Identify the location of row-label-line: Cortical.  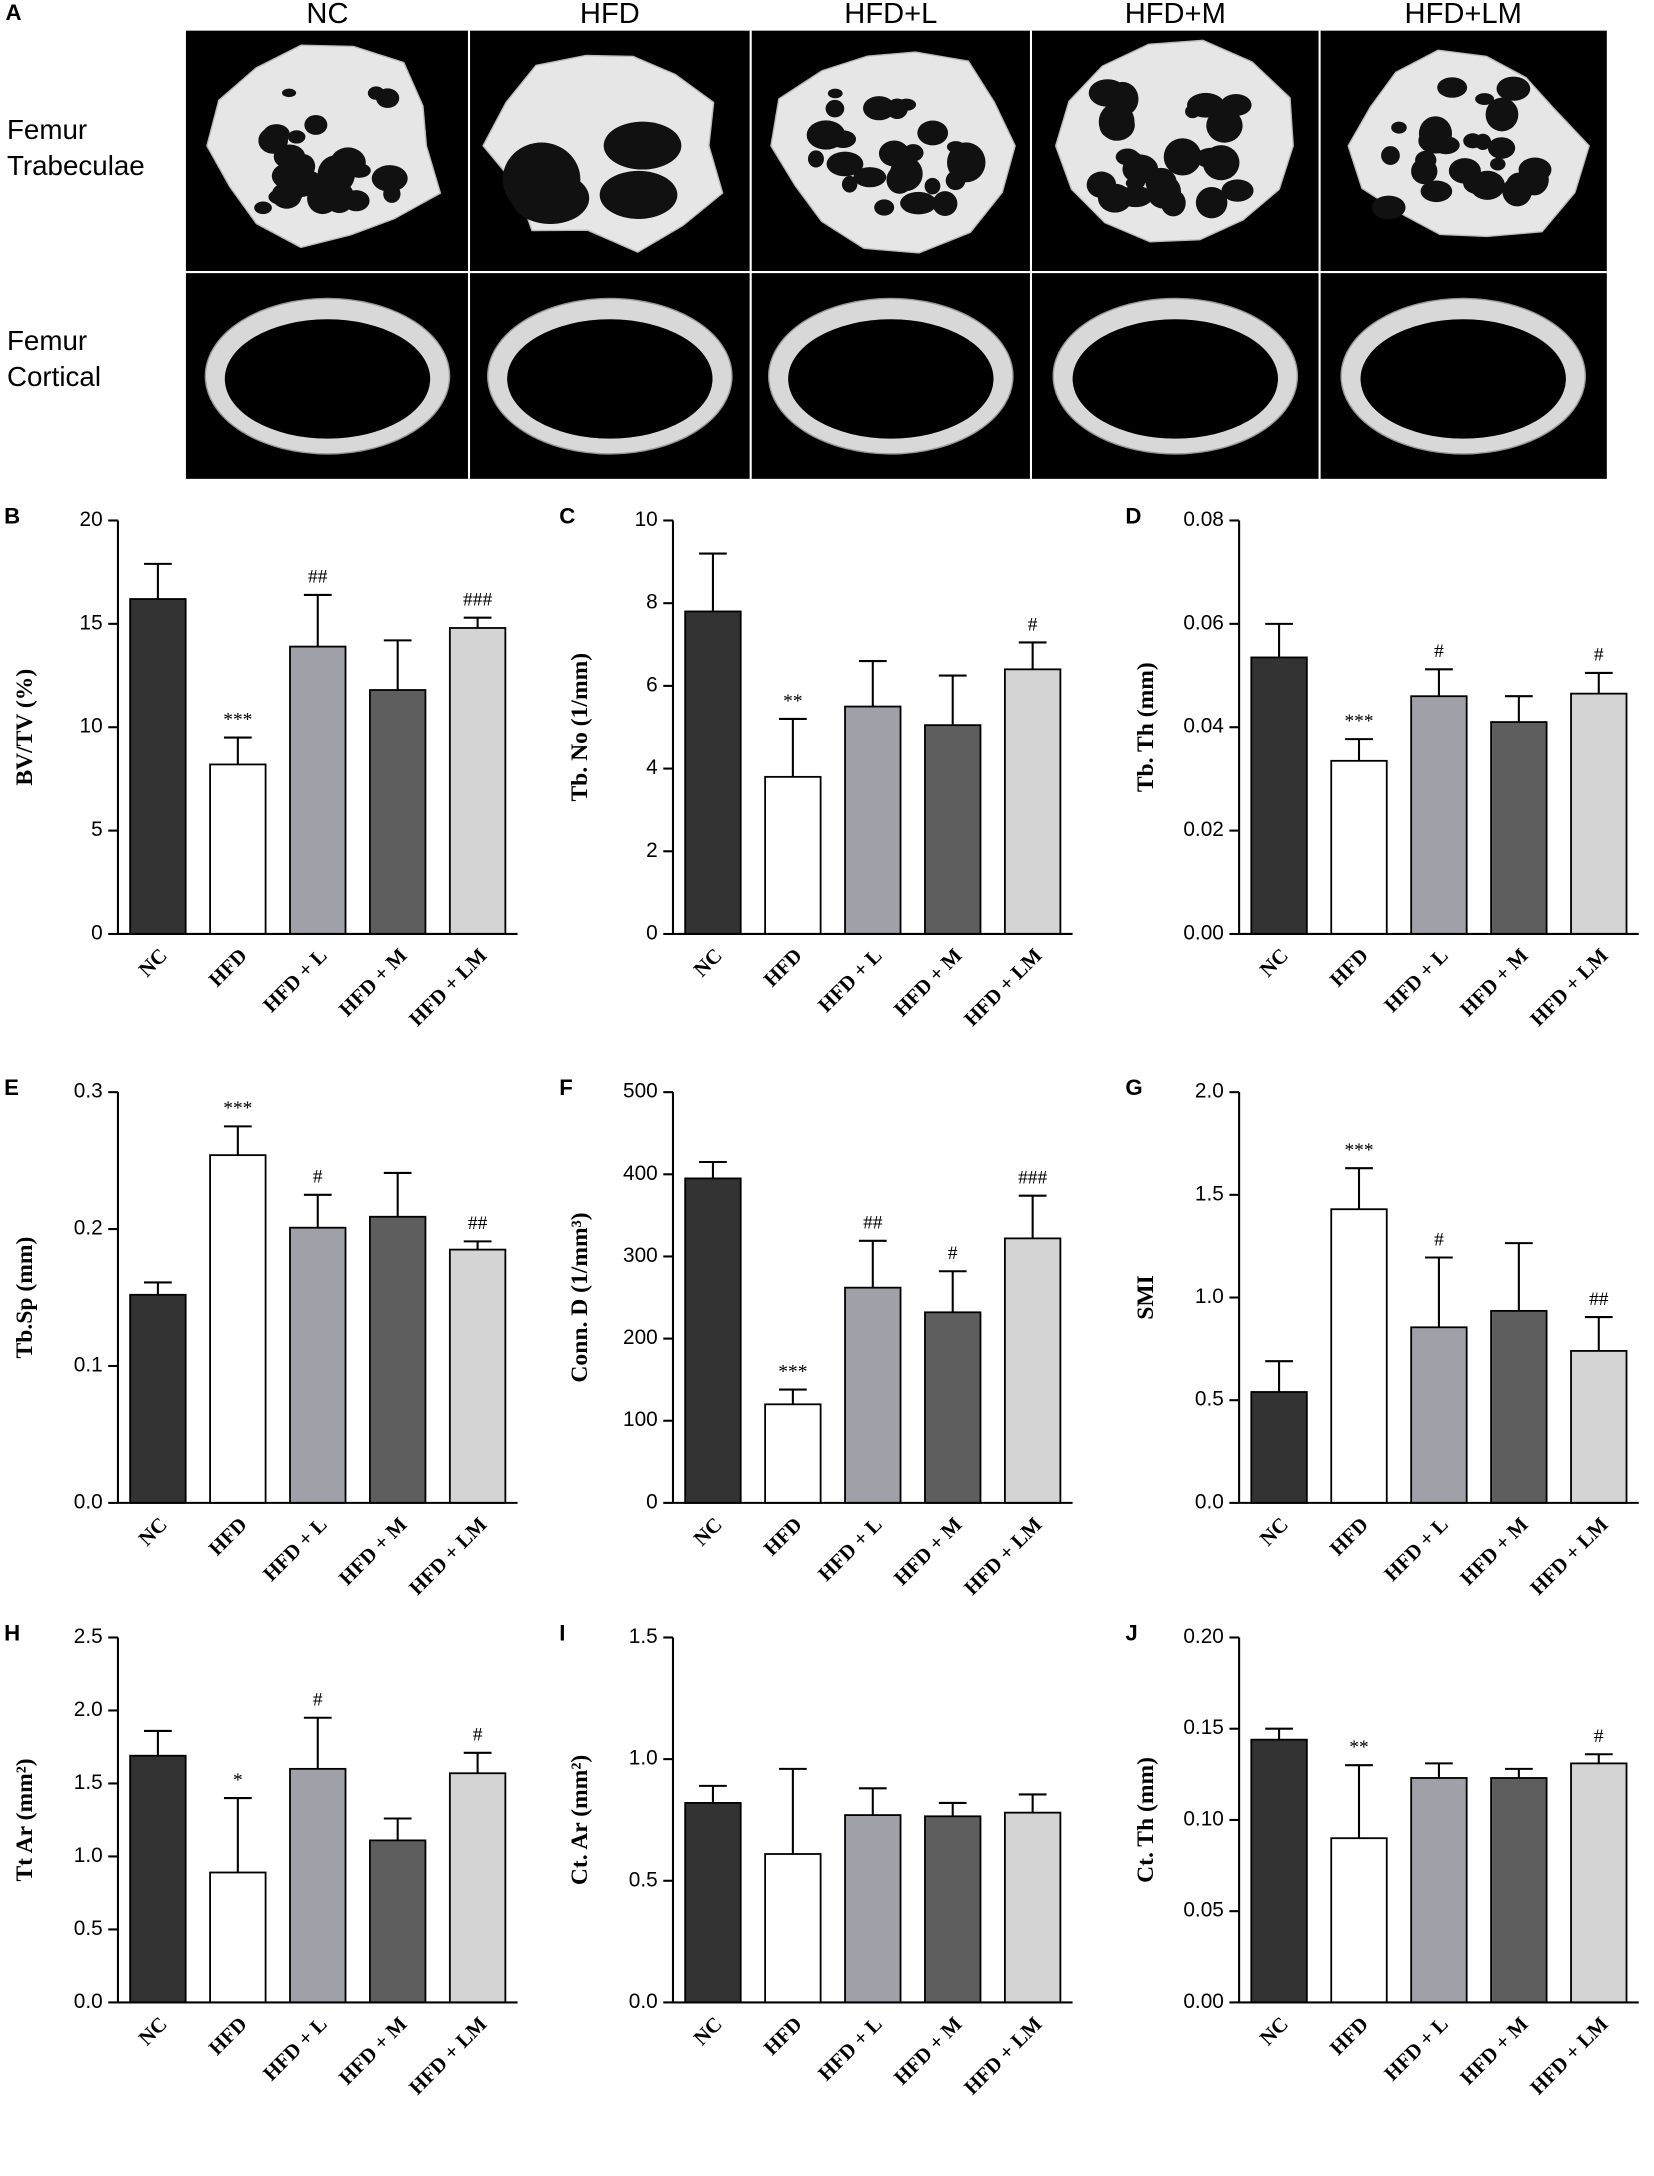
(54, 376).